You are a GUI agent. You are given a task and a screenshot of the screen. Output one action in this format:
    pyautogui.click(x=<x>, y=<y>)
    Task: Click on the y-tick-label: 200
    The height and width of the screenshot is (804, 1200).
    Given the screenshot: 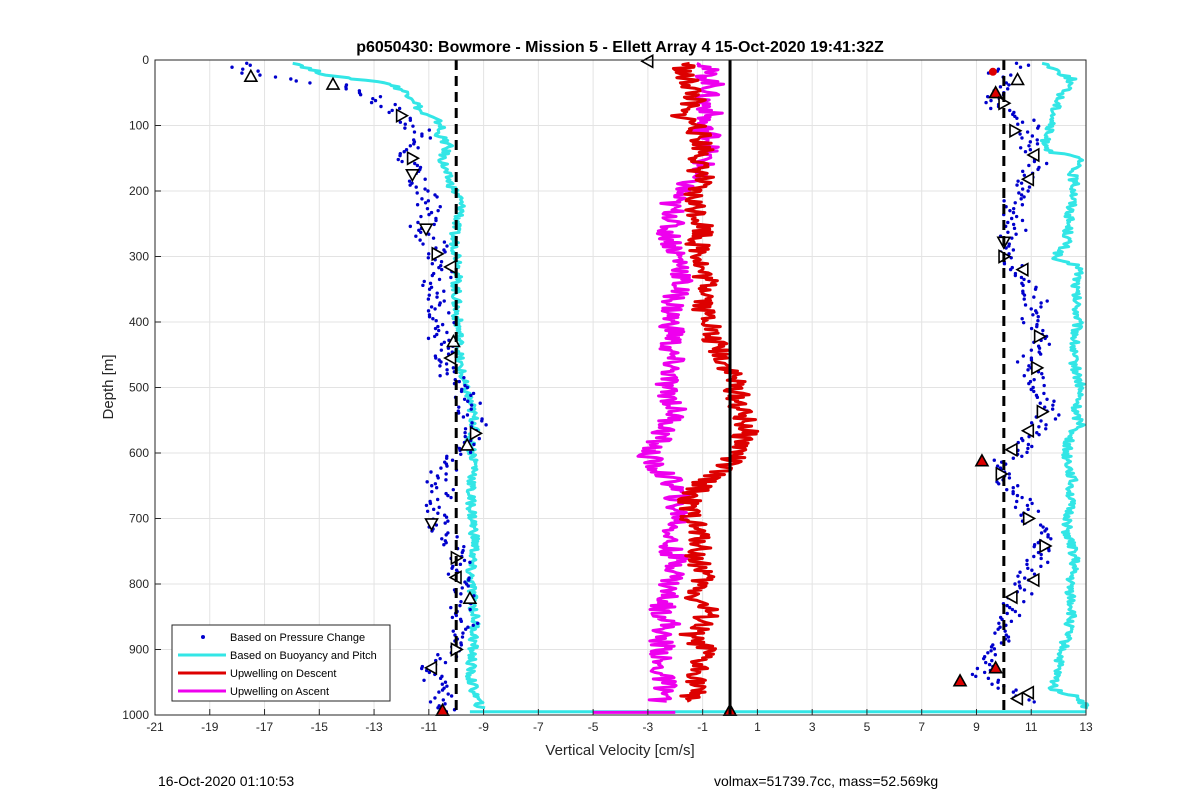 What is the action you would take?
    pyautogui.click(x=139, y=191)
    